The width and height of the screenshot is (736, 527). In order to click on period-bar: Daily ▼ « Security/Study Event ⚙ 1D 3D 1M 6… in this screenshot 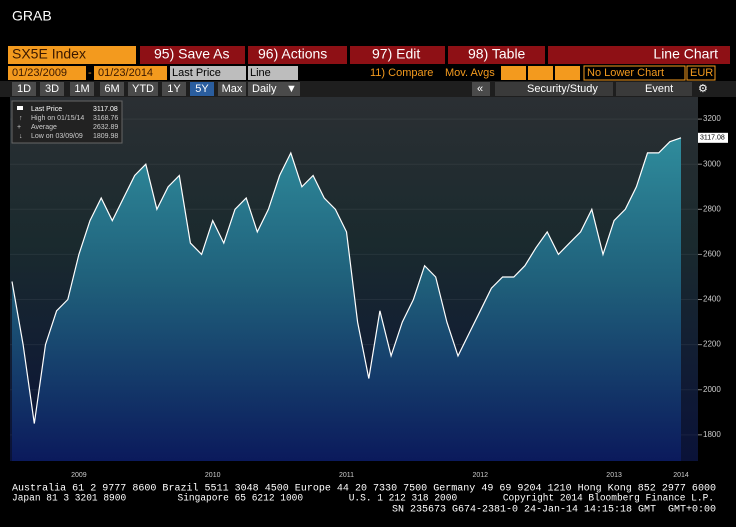, I will do `click(368, 89)`.